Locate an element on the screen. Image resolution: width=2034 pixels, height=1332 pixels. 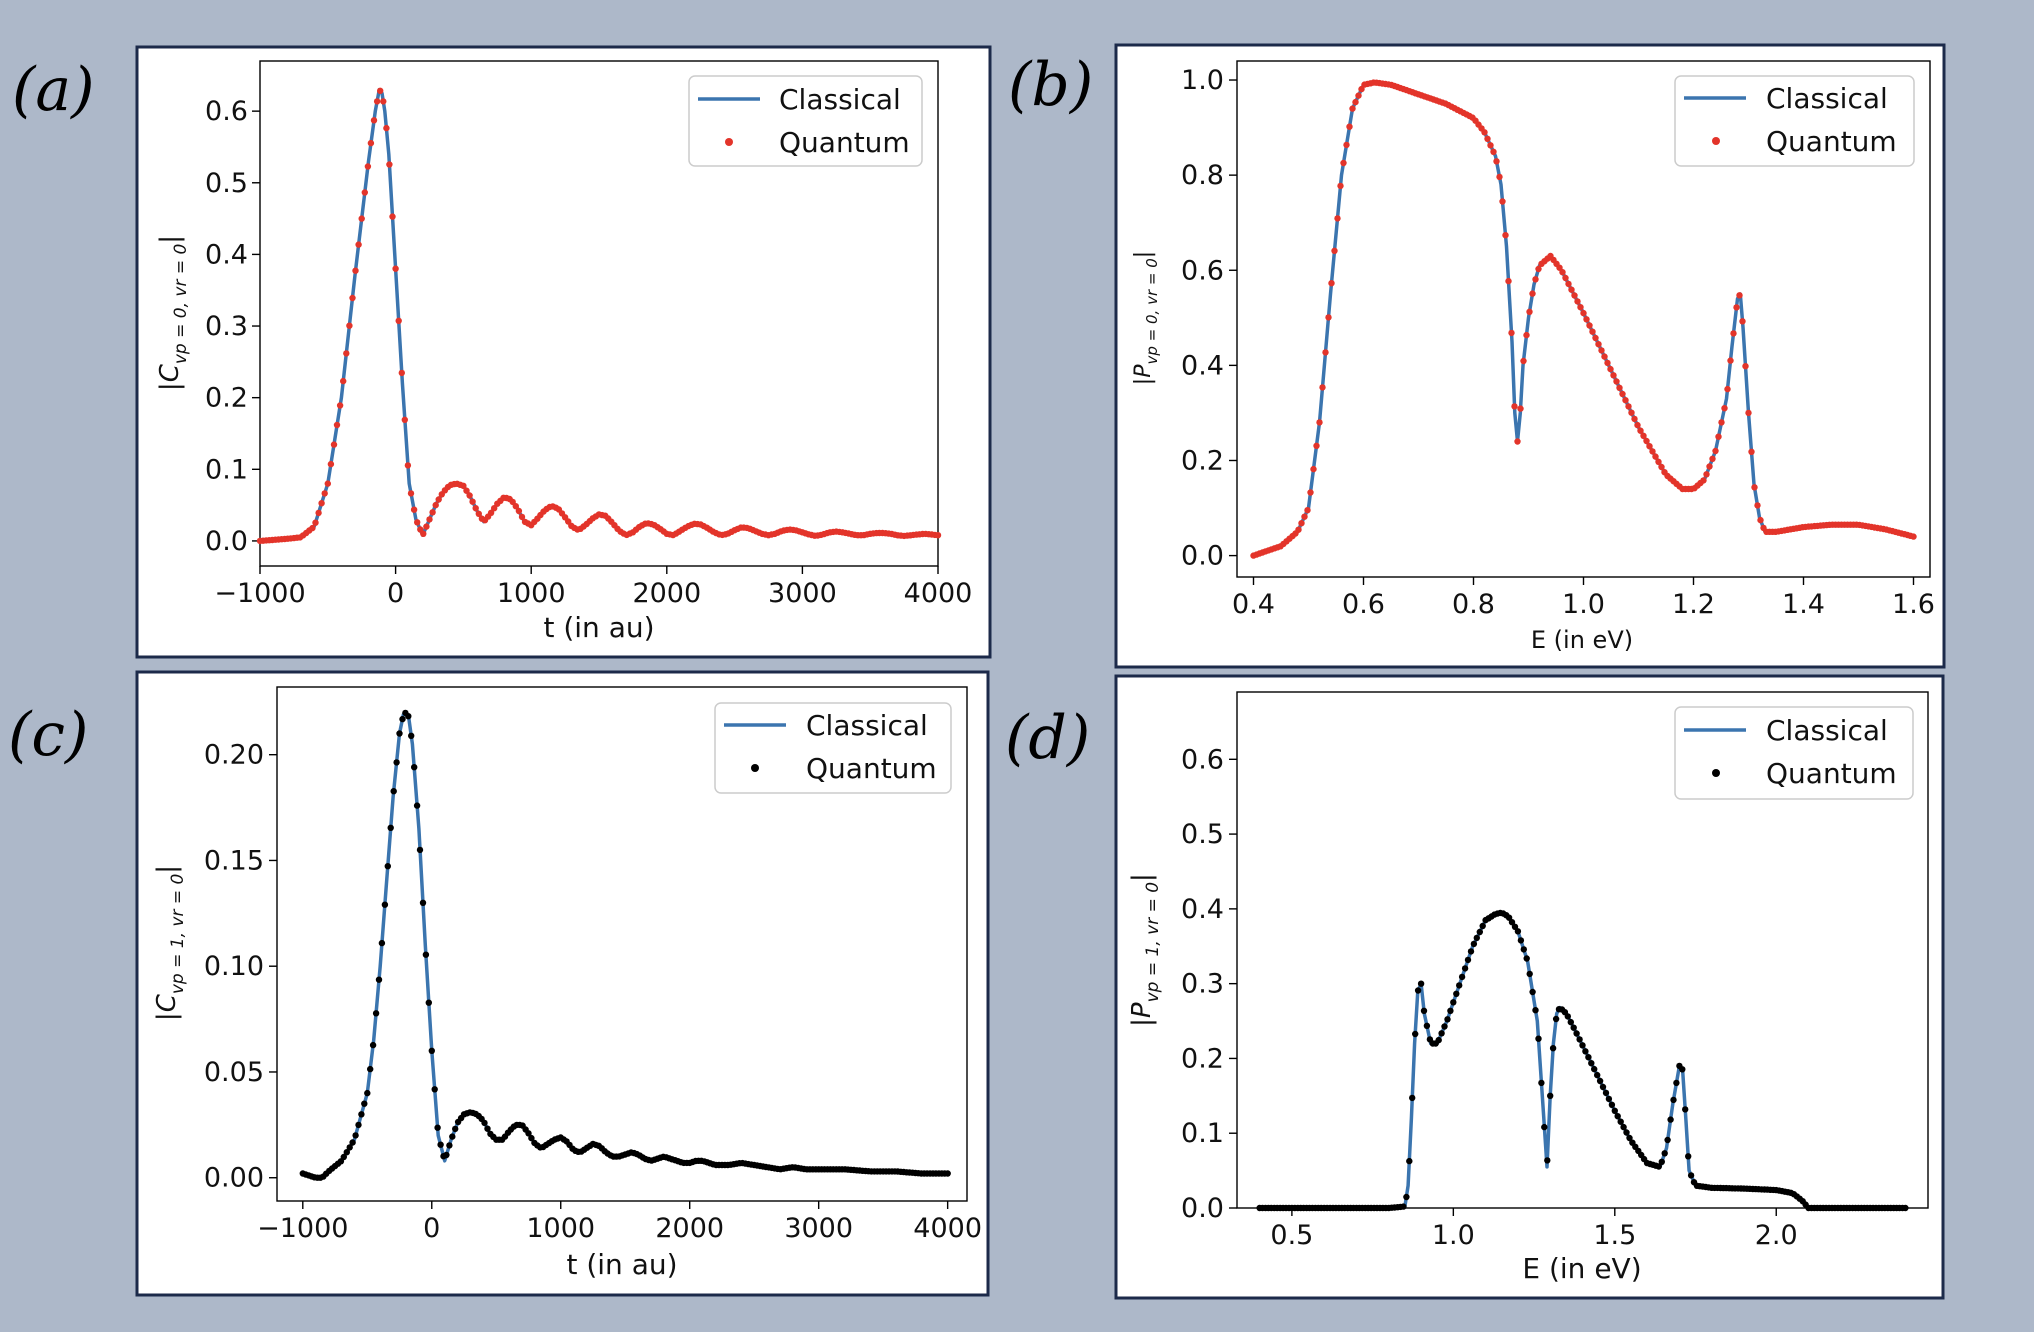
y-tick-label: 0.10 is located at coordinates (234, 966).